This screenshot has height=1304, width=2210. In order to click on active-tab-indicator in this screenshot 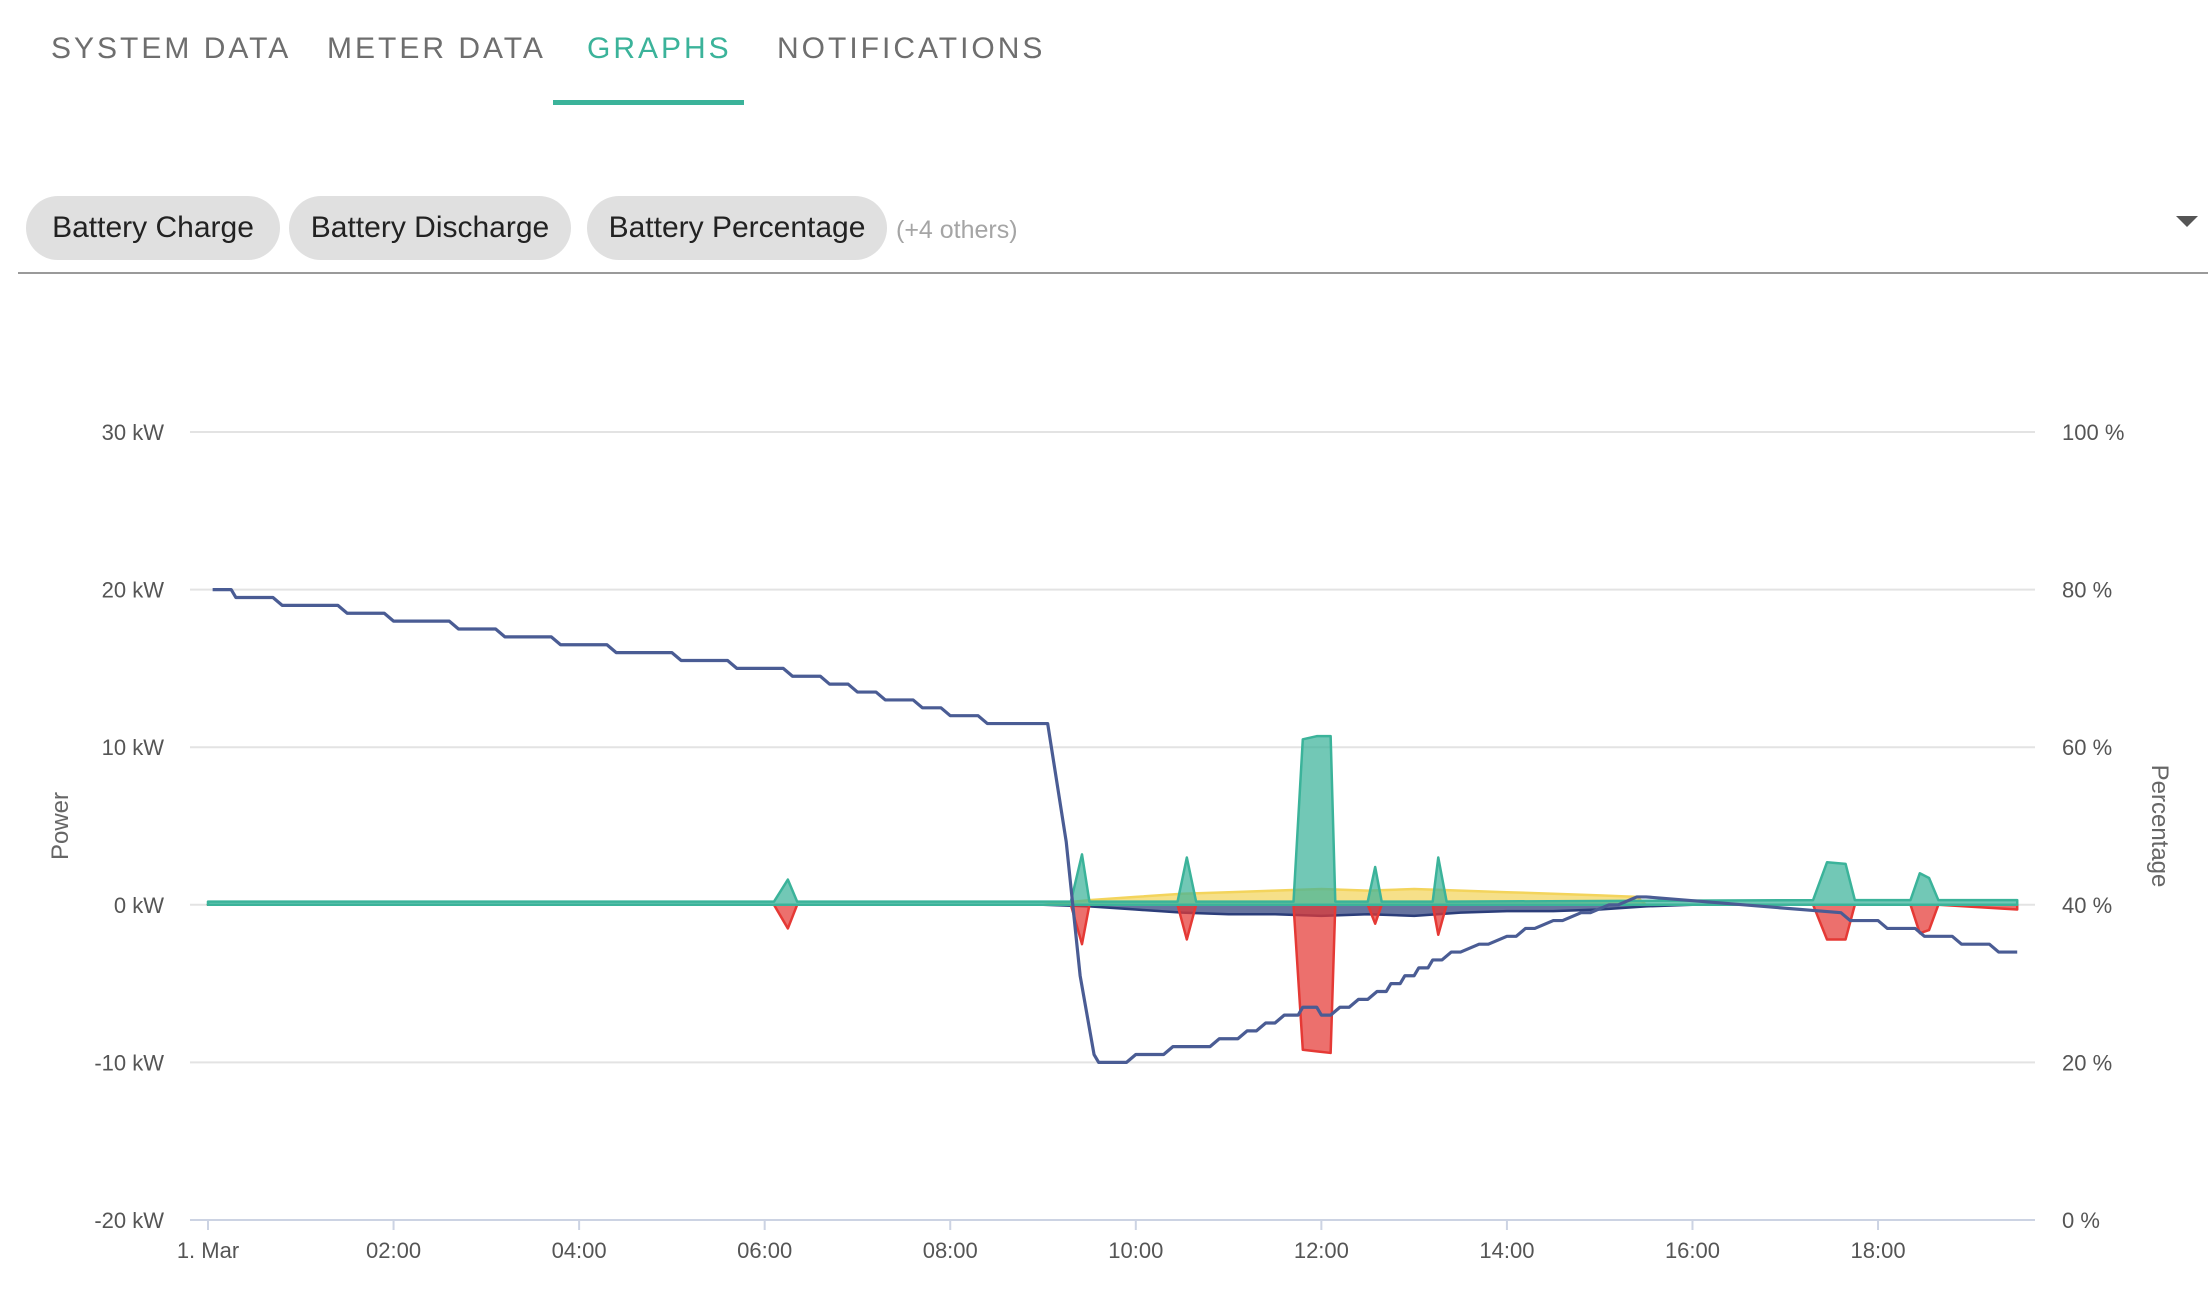, I will do `click(648, 102)`.